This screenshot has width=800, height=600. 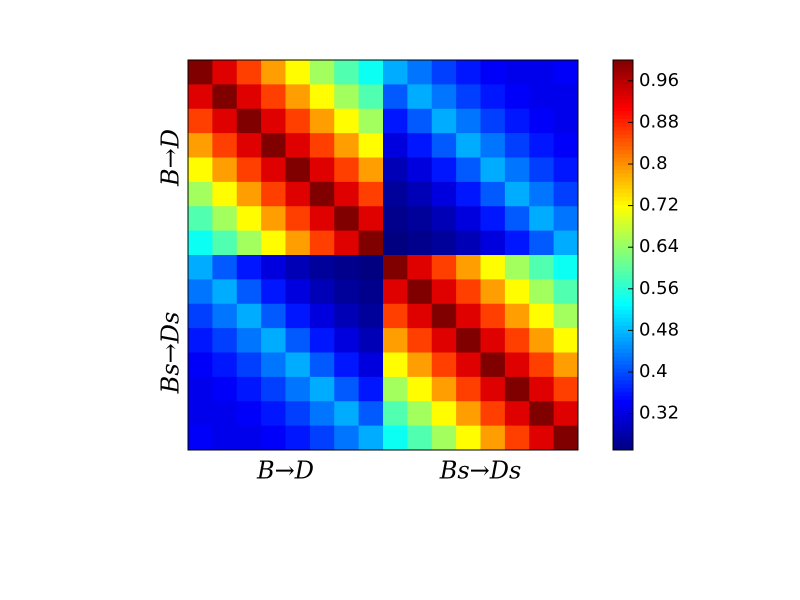 I want to click on colorbar-tick-label: 0.72, so click(x=659, y=205).